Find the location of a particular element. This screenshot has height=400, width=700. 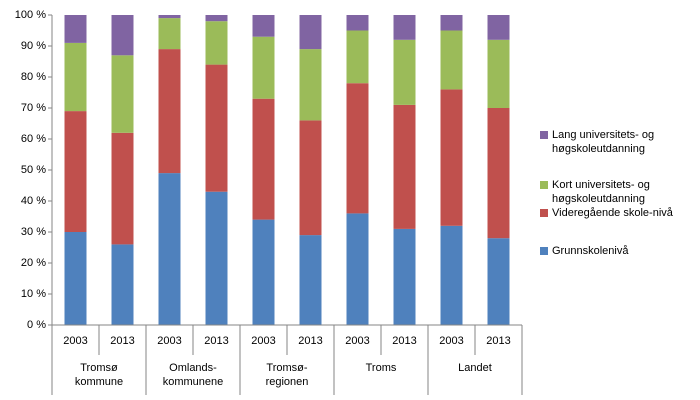

y-tick-label: 100 % is located at coordinates (30, 15).